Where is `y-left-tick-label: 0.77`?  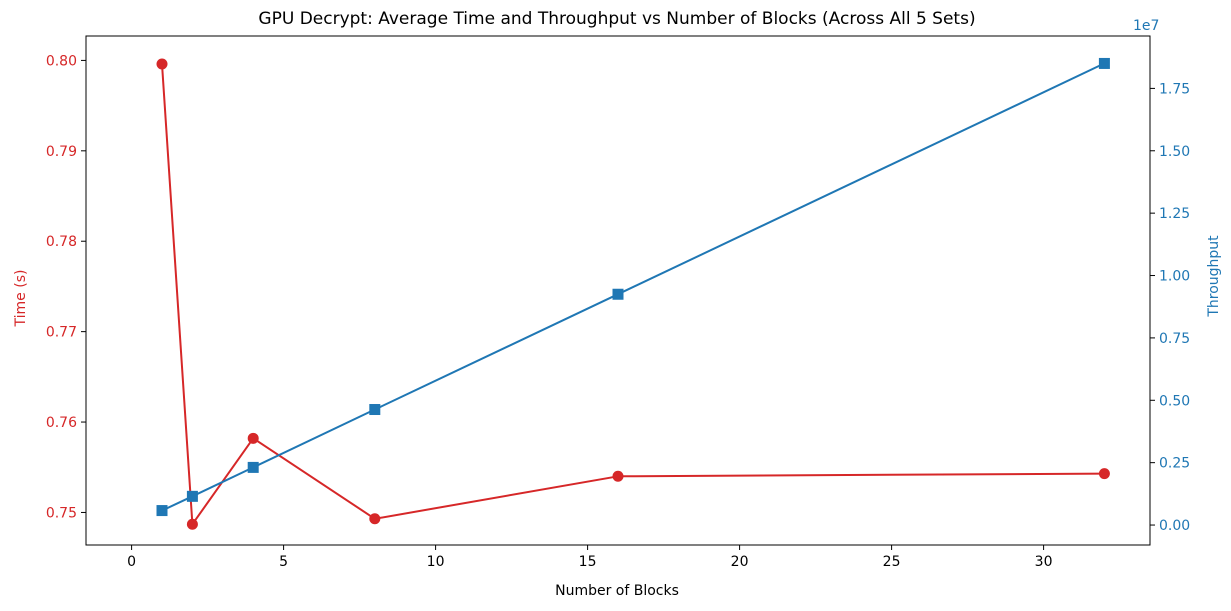 y-left-tick-label: 0.77 is located at coordinates (61, 333).